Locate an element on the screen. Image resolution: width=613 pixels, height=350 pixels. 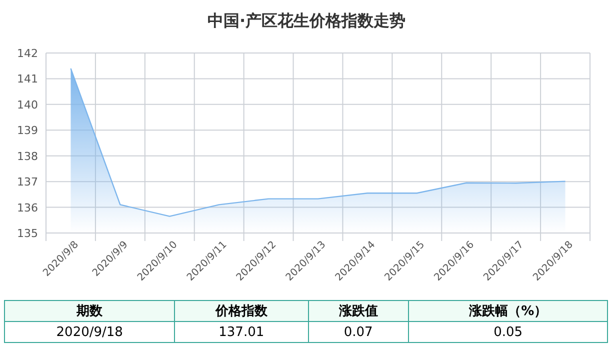
y-tick-label: 140 is located at coordinates (27, 105).